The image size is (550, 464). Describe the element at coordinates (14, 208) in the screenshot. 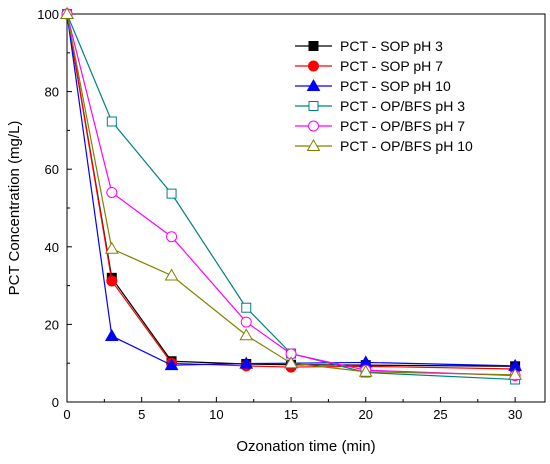

I see `y-axis-title: PCT Concentration (mg/L)` at that location.